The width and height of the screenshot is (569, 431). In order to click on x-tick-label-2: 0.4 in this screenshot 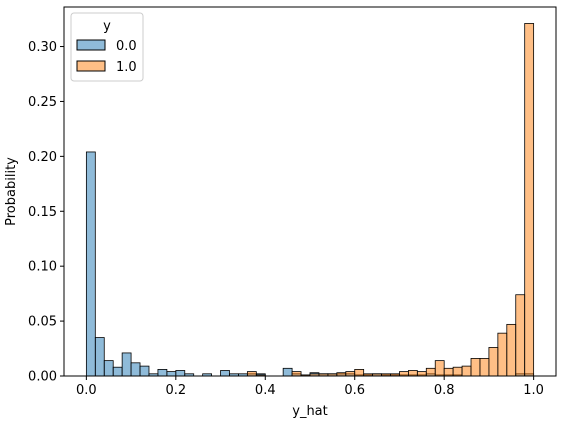, I will do `click(265, 390)`.